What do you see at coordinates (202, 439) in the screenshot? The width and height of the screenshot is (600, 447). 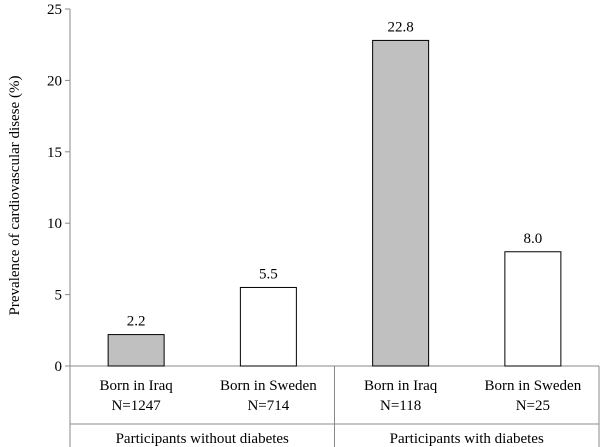 I see `x-group-label: Participants without diabetes` at bounding box center [202, 439].